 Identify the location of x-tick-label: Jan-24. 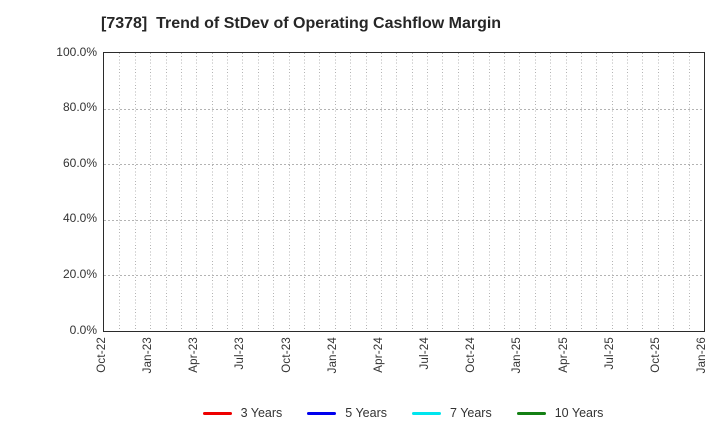
(332, 355).